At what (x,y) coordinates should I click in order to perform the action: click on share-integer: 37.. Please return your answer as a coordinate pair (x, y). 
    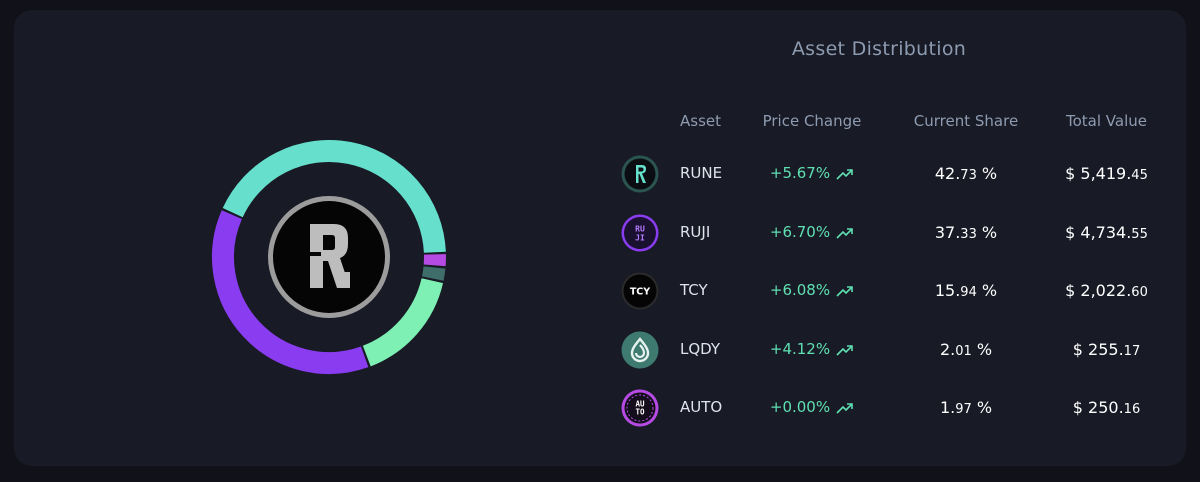
    Looking at the image, I should click on (947, 232).